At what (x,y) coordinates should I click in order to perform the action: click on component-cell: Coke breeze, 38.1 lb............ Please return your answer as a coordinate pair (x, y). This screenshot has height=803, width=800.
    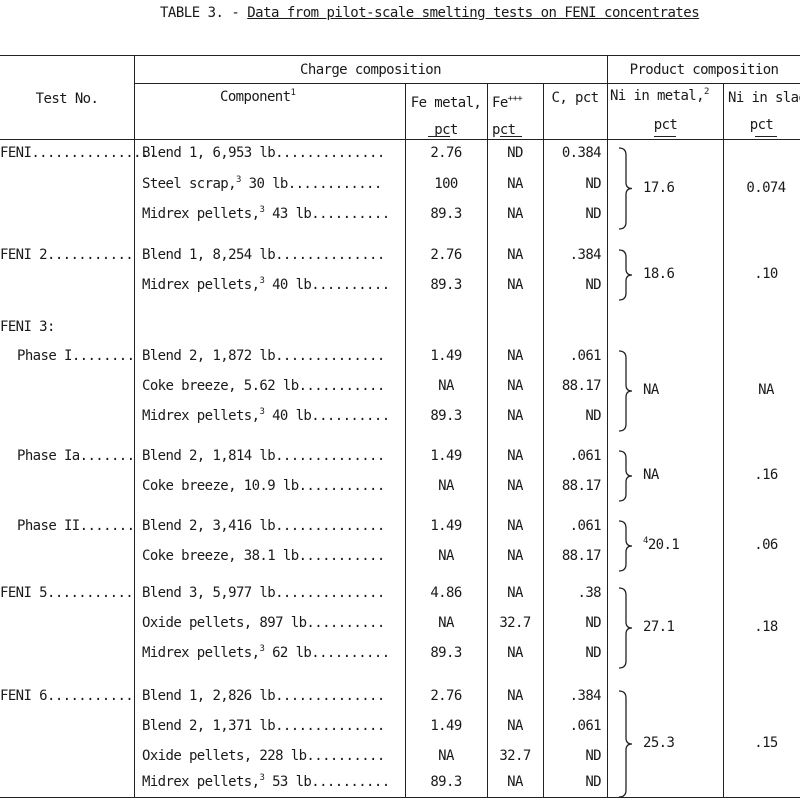
    Looking at the image, I should click on (263, 556).